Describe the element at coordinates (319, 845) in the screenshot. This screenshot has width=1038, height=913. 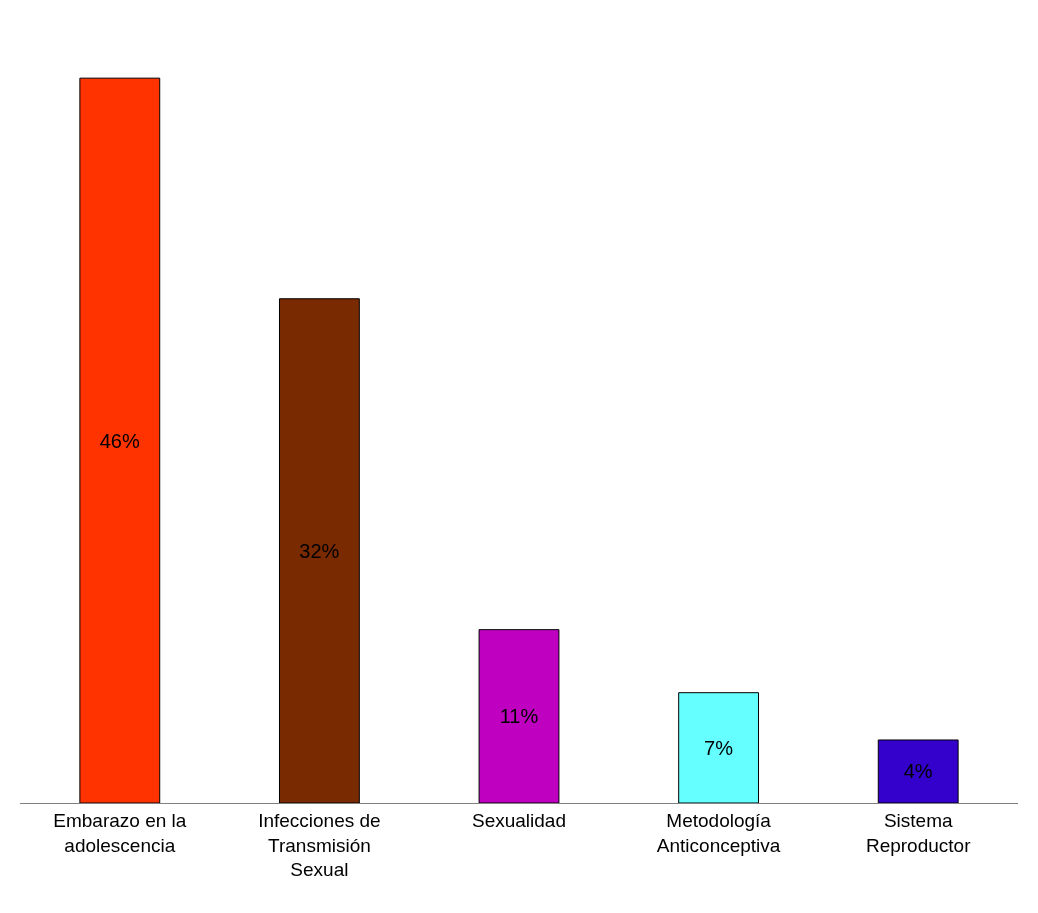
I see `x-tick-label: Infecciones de Transmisión Sexual` at that location.